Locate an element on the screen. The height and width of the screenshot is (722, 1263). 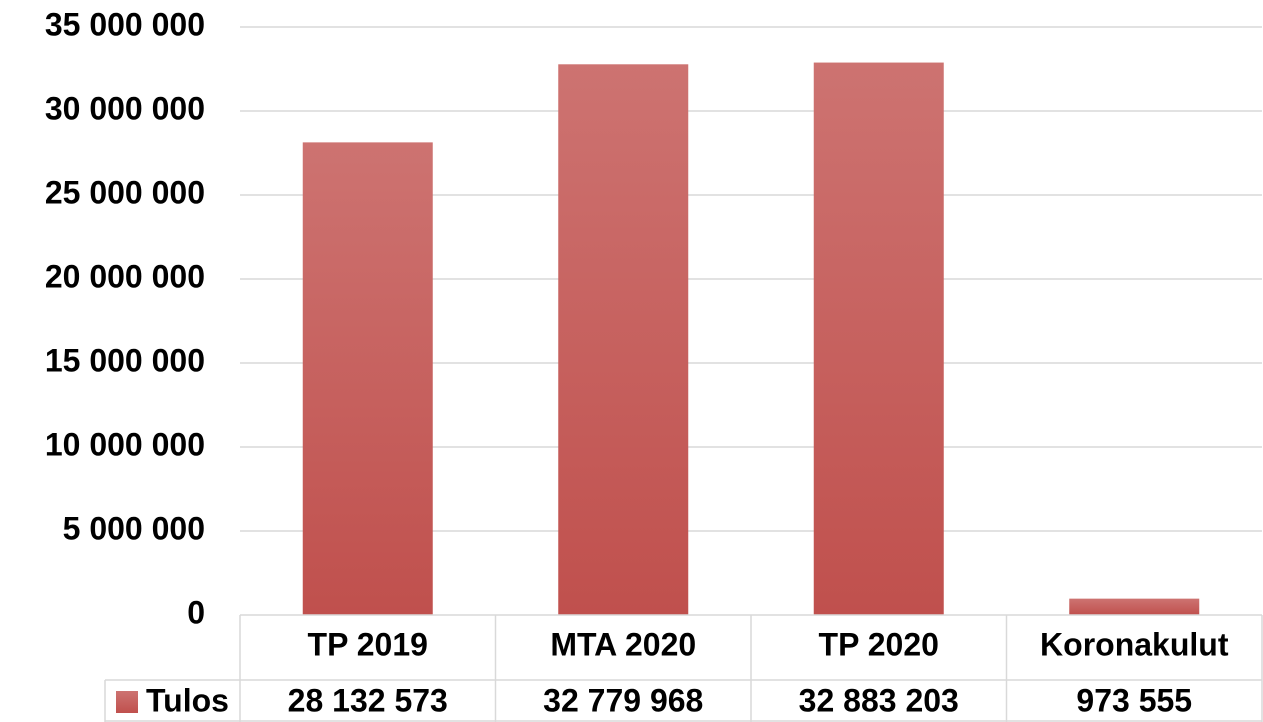
x-tick-label: MTA 2020 is located at coordinates (623, 644).